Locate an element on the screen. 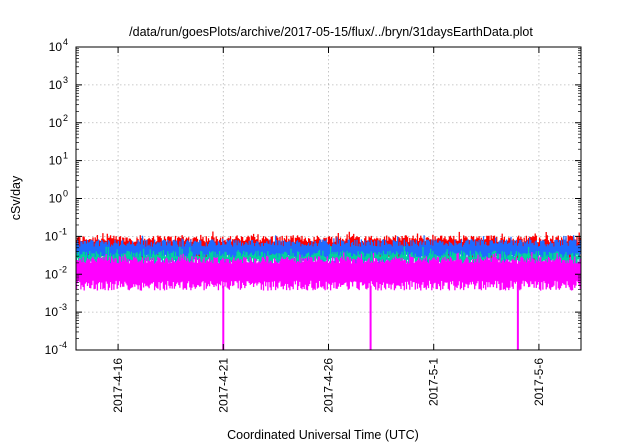 This screenshot has height=448, width=640. x-tick-label: 2017-4-16 is located at coordinates (118, 385).